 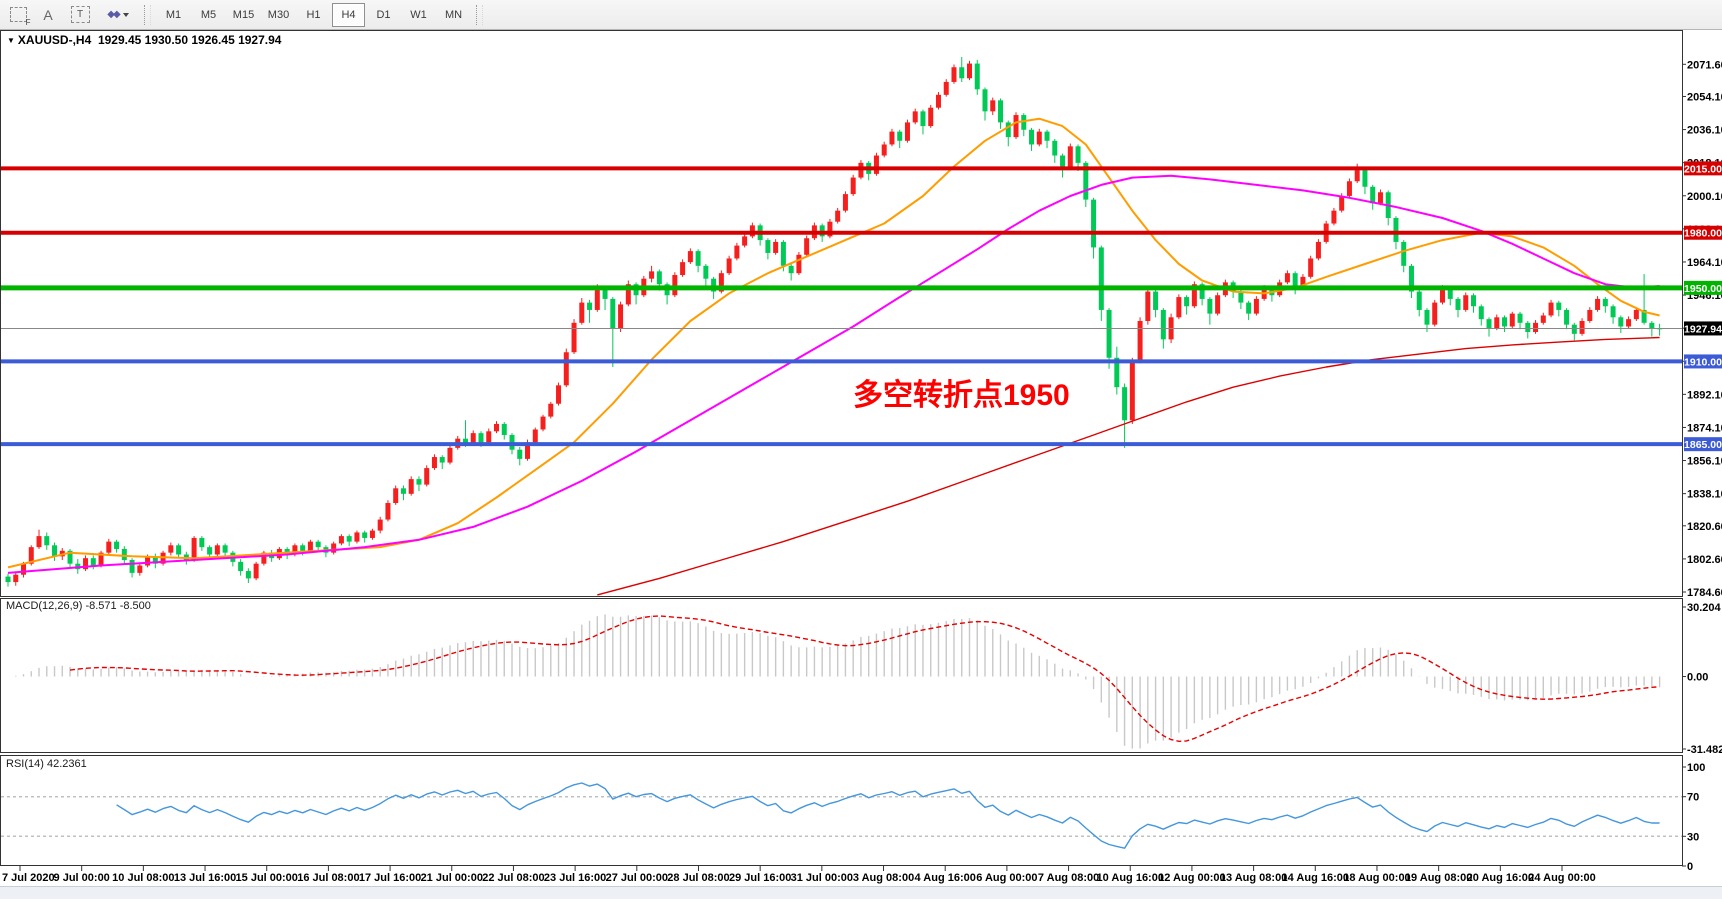 What do you see at coordinates (80, 15) in the screenshot?
I see `text-label-tool-button: T` at bounding box center [80, 15].